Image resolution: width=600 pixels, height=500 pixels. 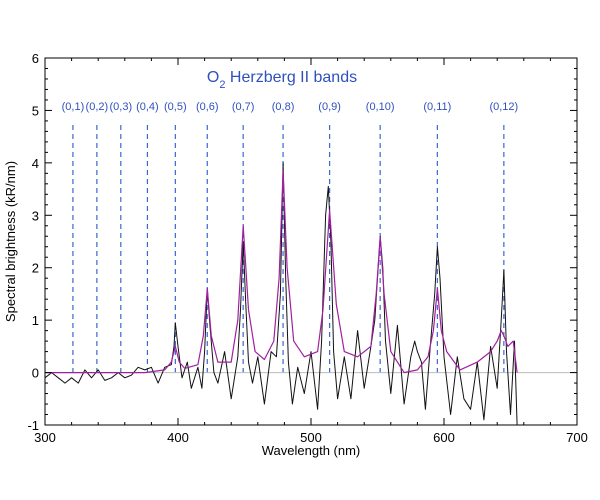 What do you see at coordinates (577, 437) in the screenshot?
I see `x-tick-label-4: 700` at bounding box center [577, 437].